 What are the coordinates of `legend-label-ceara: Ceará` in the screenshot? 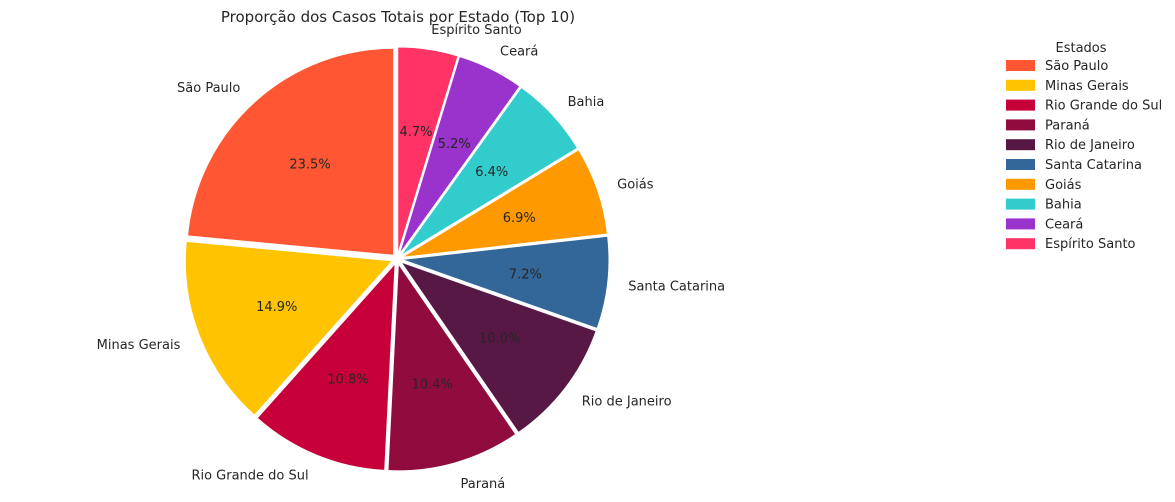 It's located at (1064, 224).